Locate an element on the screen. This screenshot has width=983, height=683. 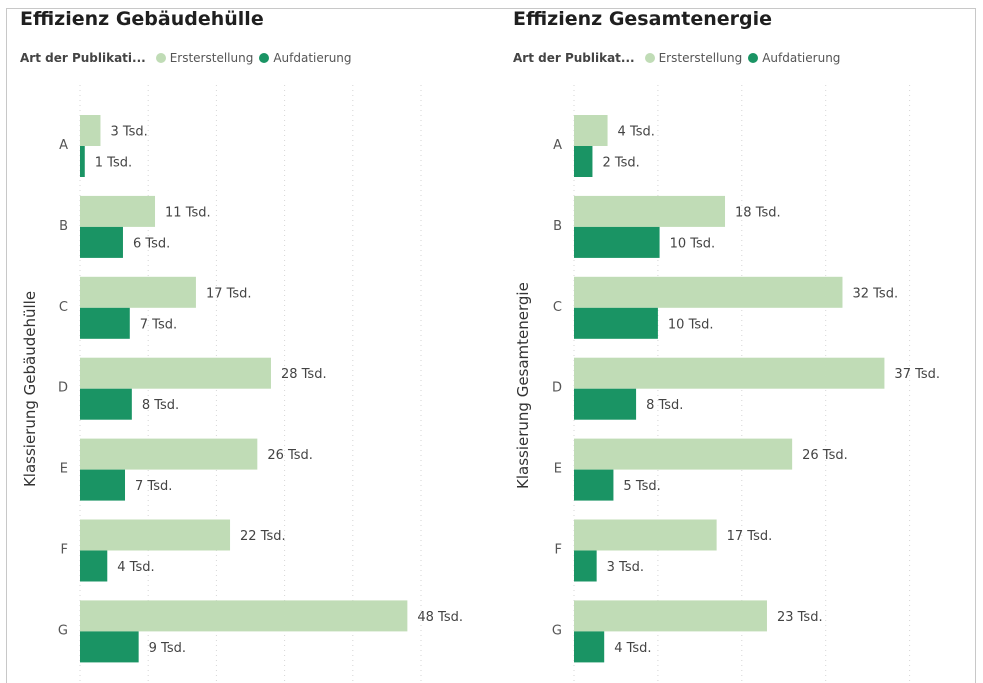
data-label: 9 Tsd. is located at coordinates (167, 648).